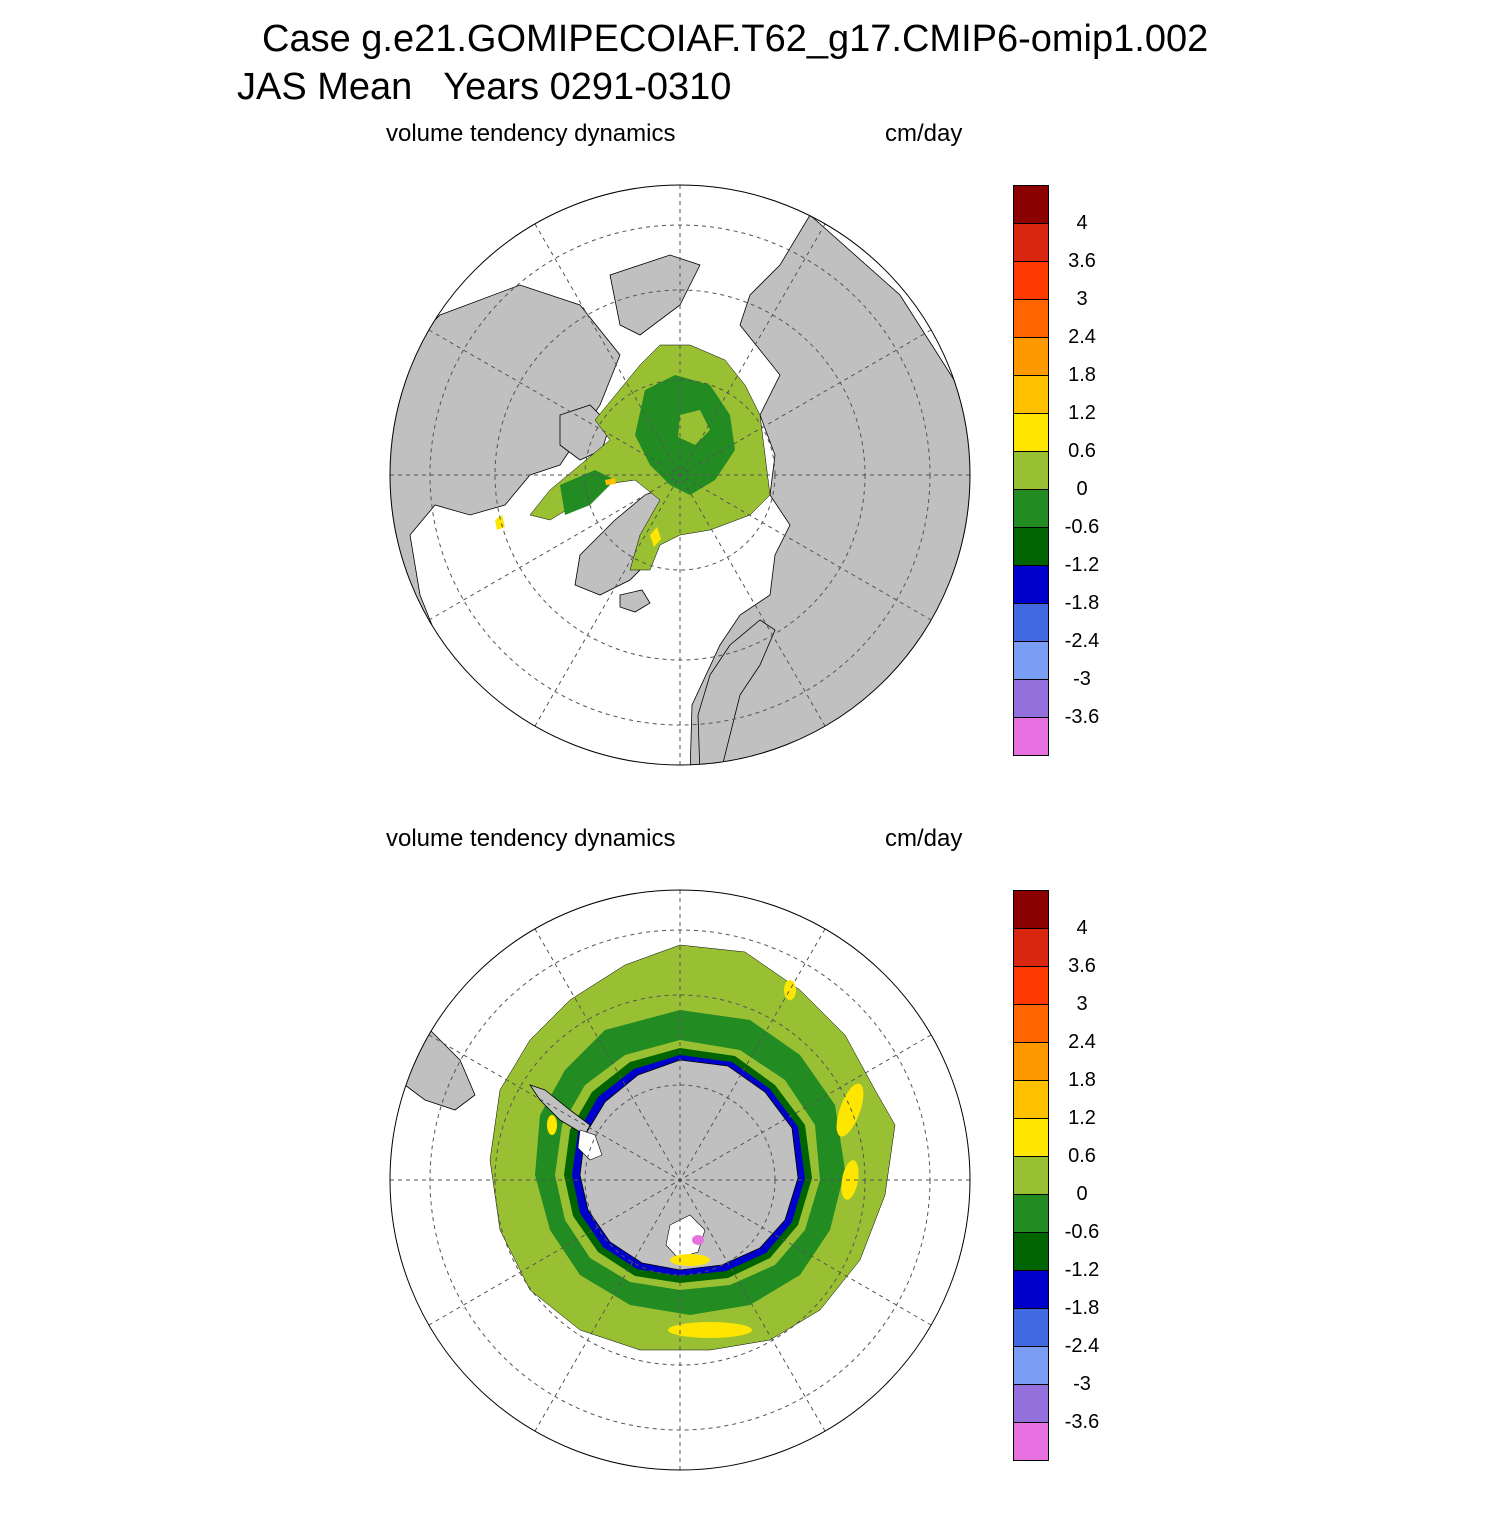 The width and height of the screenshot is (1500, 1515). I want to click on iceland-landmass, so click(635, 601).